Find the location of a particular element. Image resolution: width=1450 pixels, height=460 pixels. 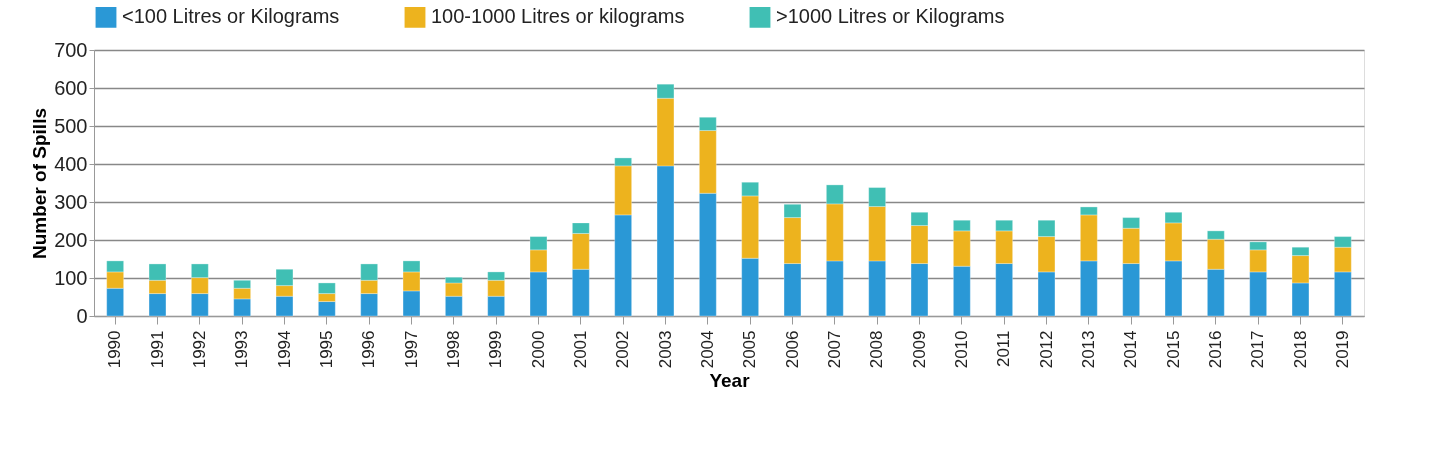

x-tick-label: 1999 is located at coordinates (496, 349).